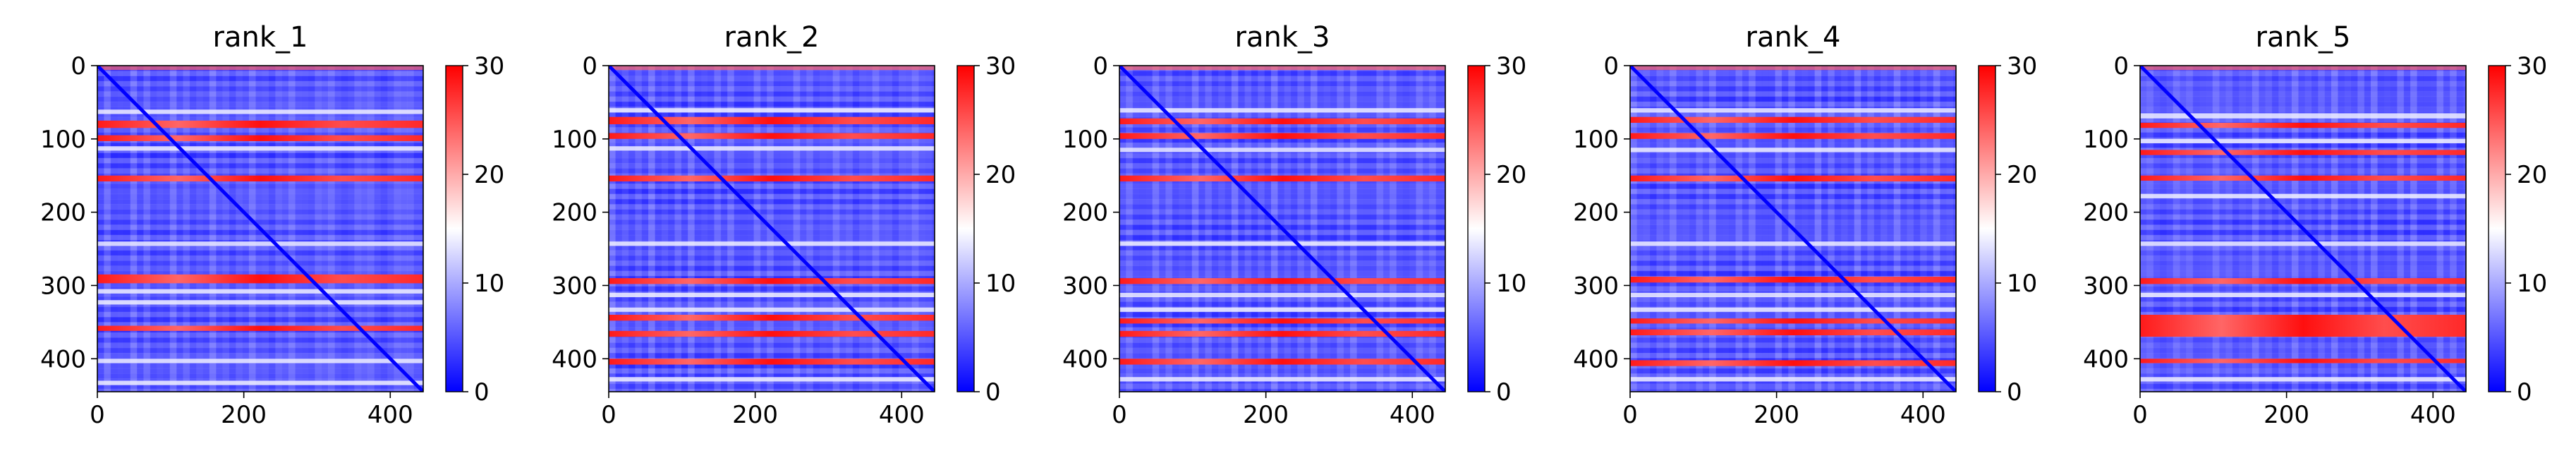 This screenshot has height=463, width=2576. Describe the element at coordinates (1477, 228) in the screenshot. I see `colorbar` at that location.